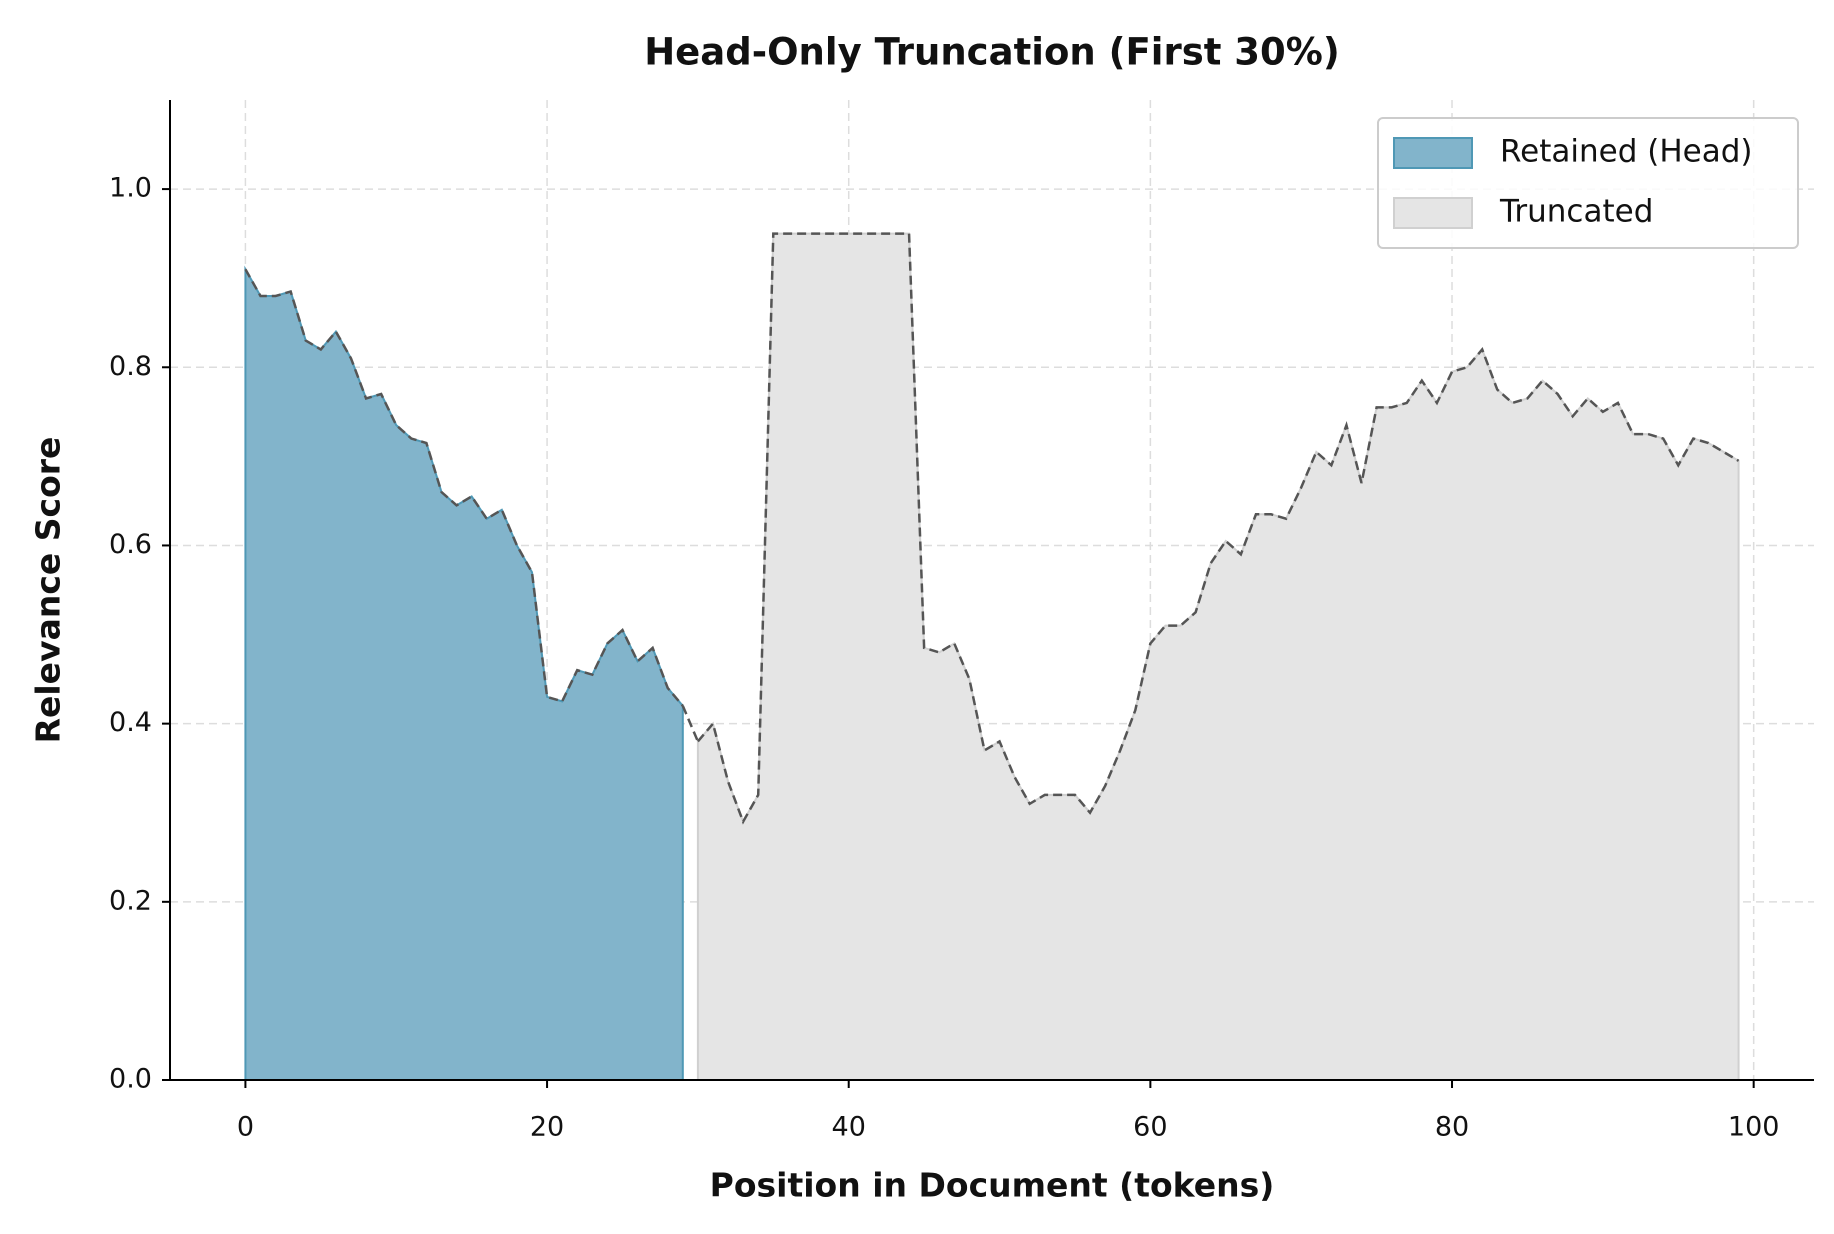 This screenshot has height=1234, width=1834. I want to click on chart-title: Head-Only Truncation (First 30%), so click(992, 52).